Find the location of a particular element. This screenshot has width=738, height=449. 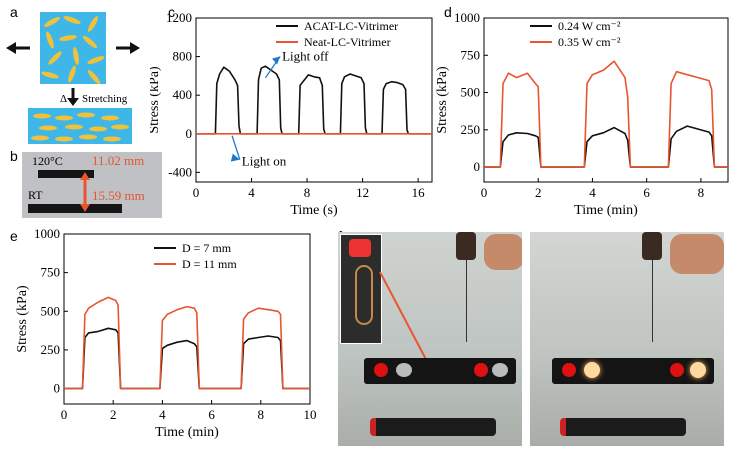

stretching-label: Stretching is located at coordinates (105, 99).